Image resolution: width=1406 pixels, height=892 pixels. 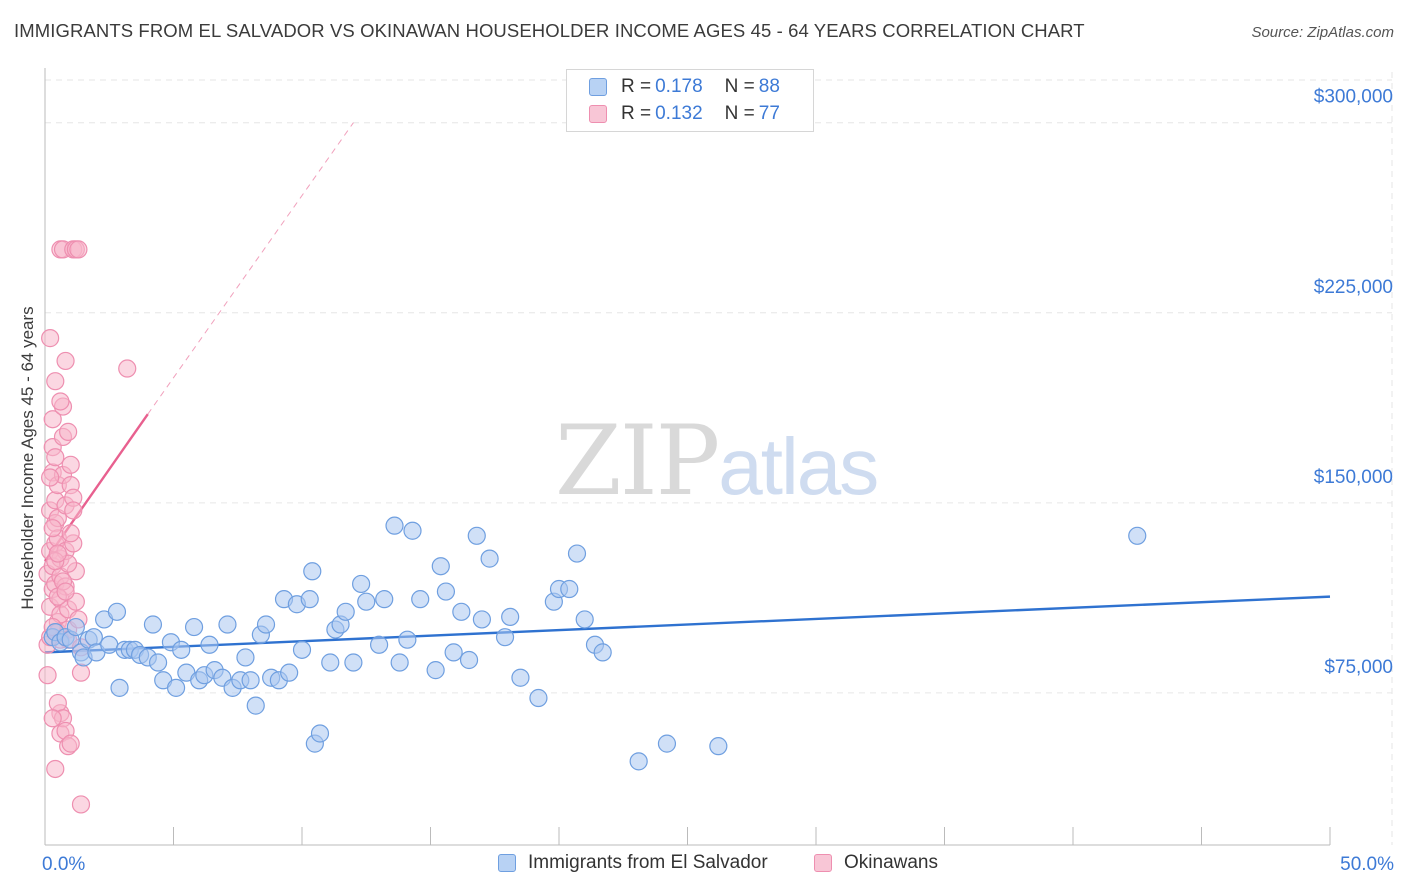 What do you see at coordinates (1353, 287) in the screenshot?
I see `y-tick-label: $225,000` at bounding box center [1353, 287].